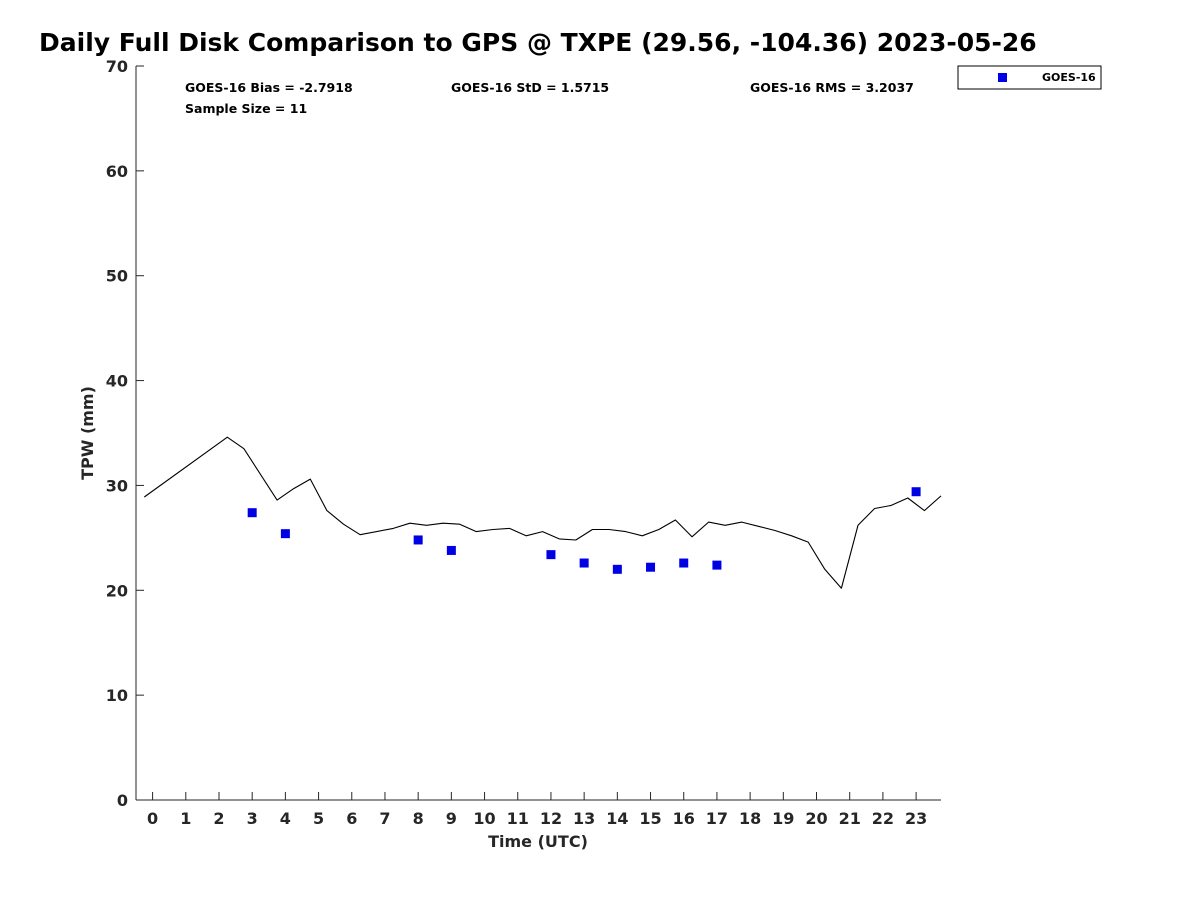 The image size is (1200, 900). What do you see at coordinates (125, 433) in the screenshot?
I see `y-axis-ticks: 0 10 20 30 40 50 60 70` at bounding box center [125, 433].